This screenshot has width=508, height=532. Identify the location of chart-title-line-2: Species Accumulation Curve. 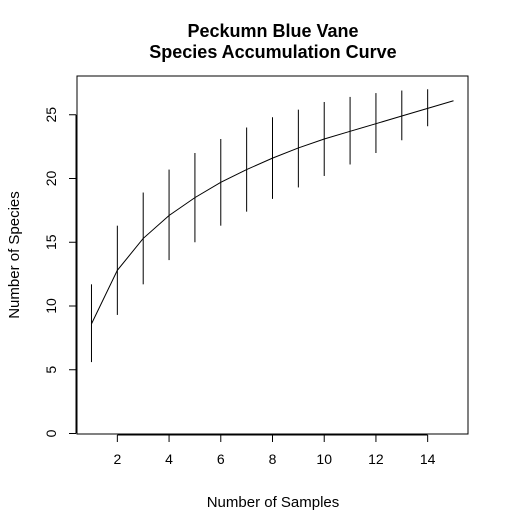
(272, 52).